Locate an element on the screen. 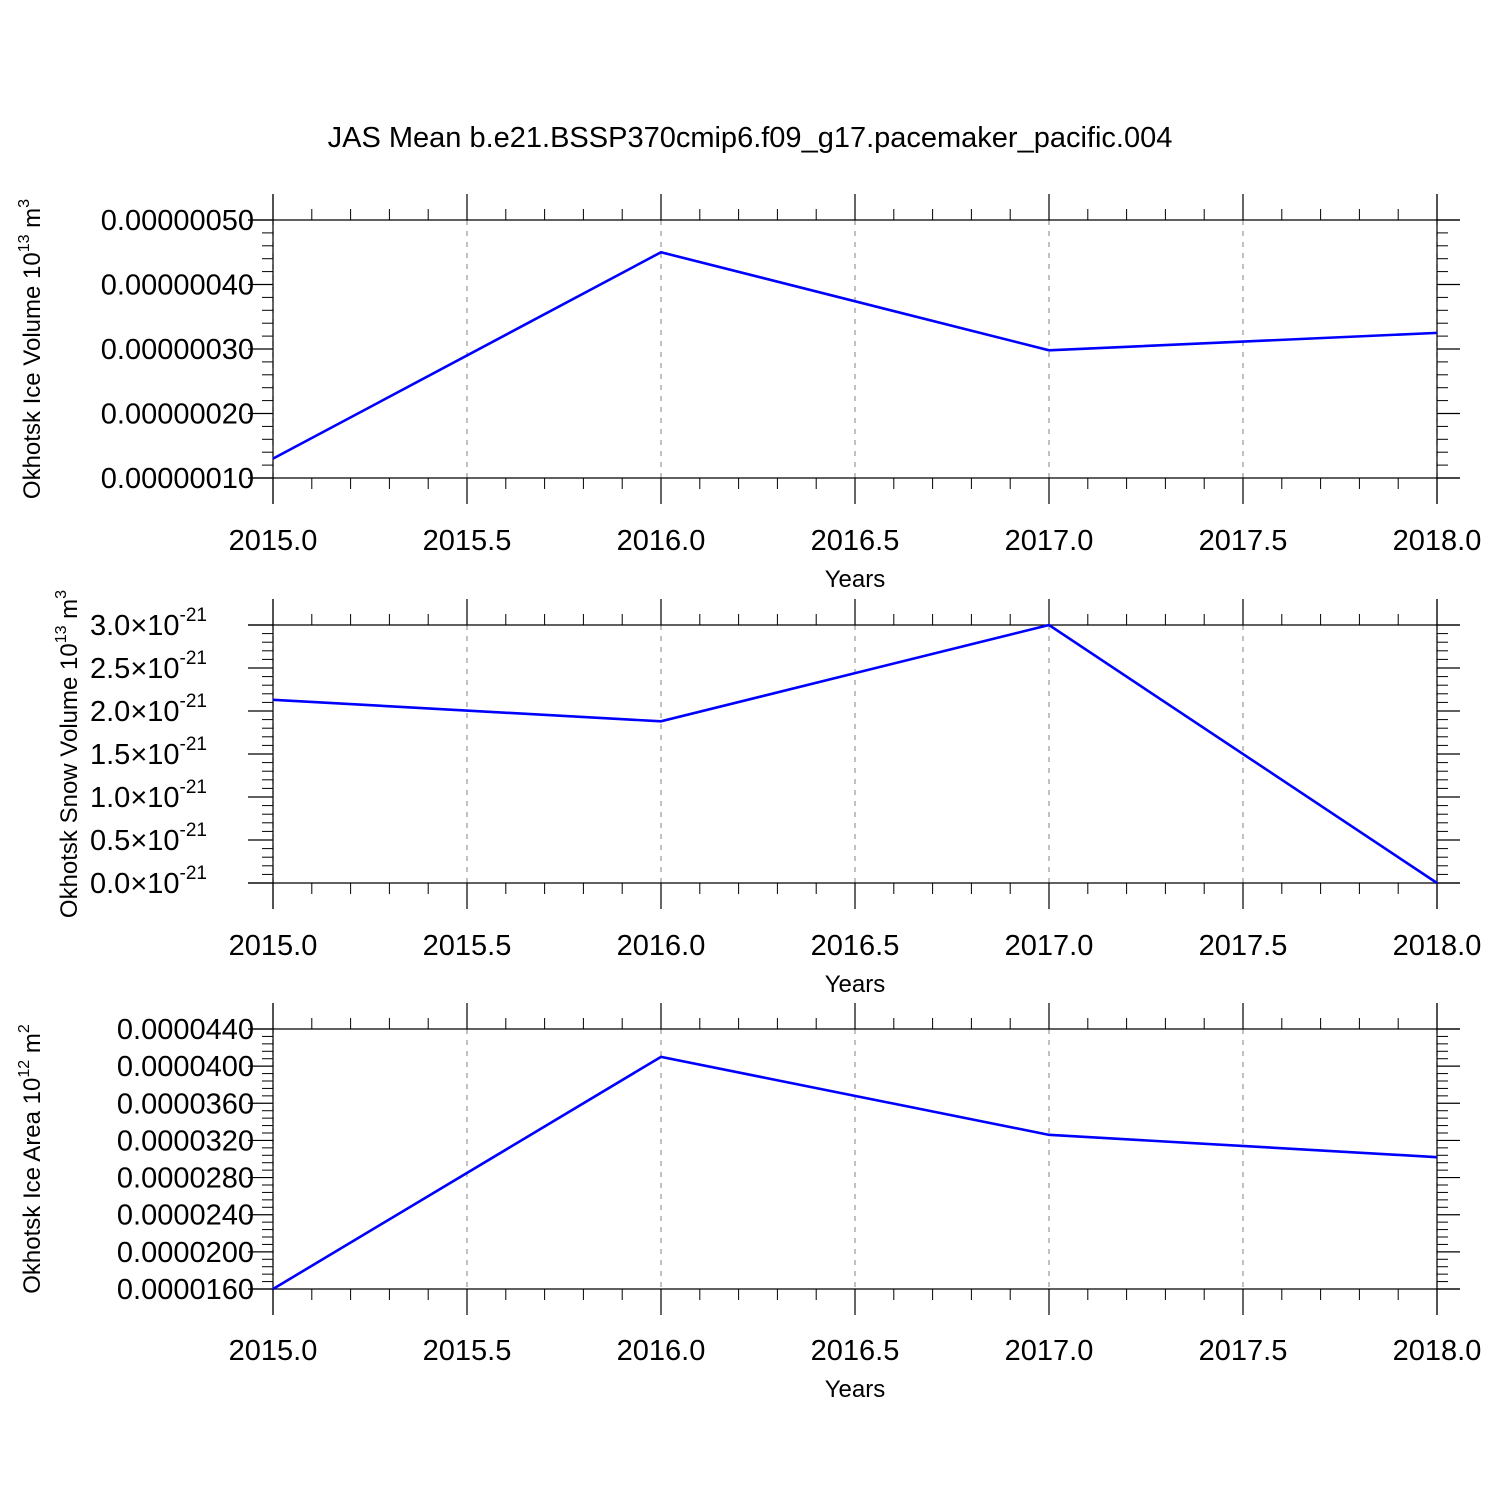  y-tick-label: 2.0×10⁻²¹ is located at coordinates (148, 709).